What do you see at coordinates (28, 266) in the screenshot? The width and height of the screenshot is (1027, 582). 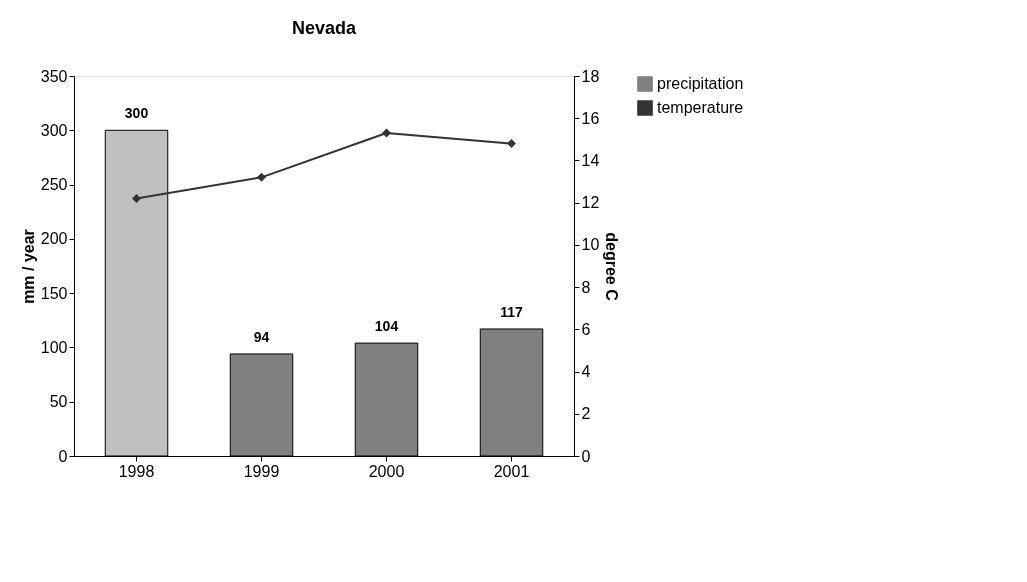 I see `y-axis-title: mm / year` at bounding box center [28, 266].